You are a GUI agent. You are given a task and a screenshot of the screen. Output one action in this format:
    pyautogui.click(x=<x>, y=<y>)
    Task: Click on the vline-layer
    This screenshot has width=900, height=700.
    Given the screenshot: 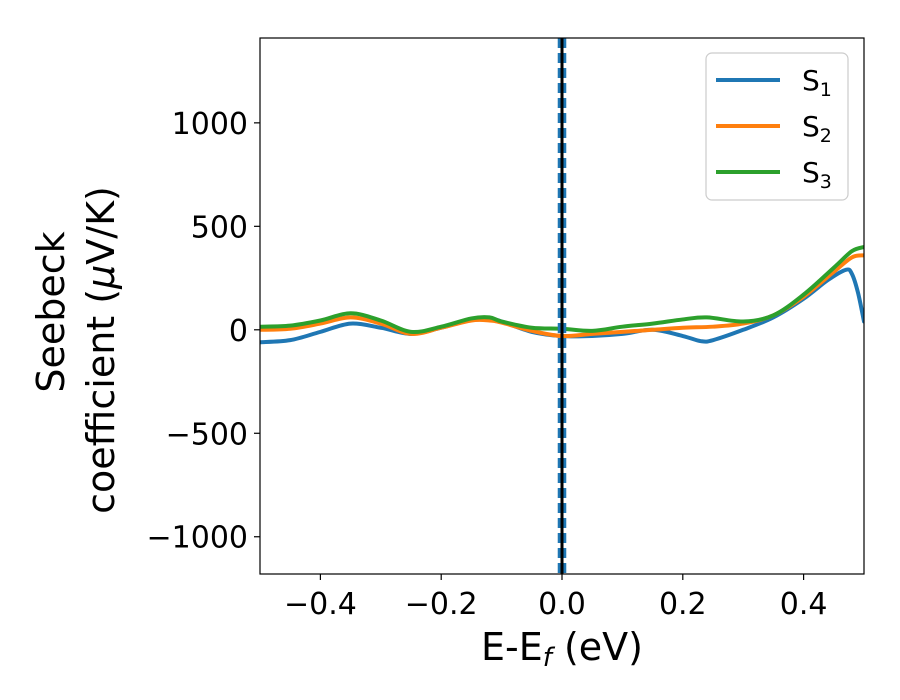 What is the action you would take?
    pyautogui.click(x=562, y=306)
    